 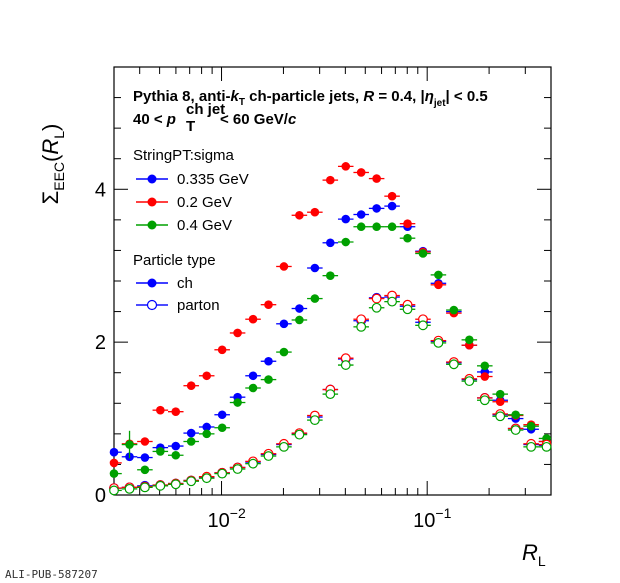 What do you see at coordinates (184, 155) in the screenshot?
I see `legend-sigma-header: StringPT:sigma` at bounding box center [184, 155].